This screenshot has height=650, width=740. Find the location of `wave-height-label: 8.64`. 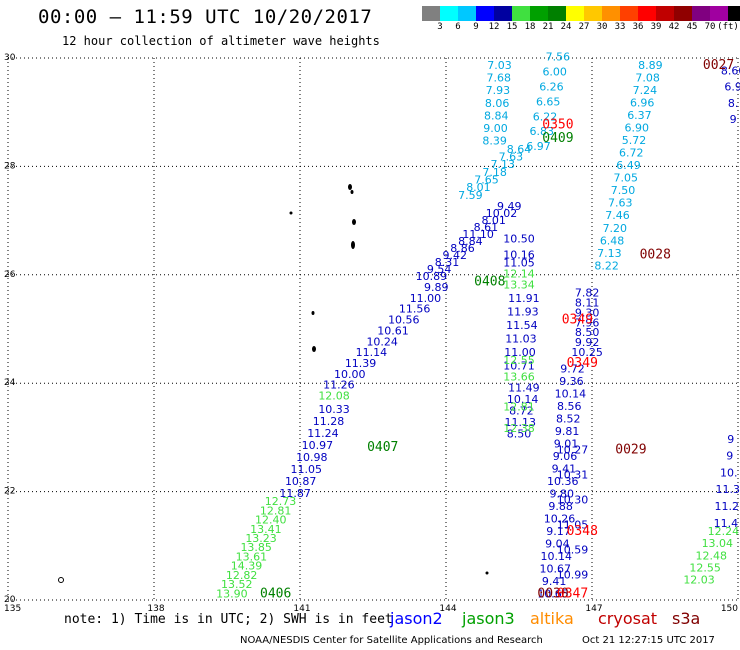

wave-height-label: 8.64 is located at coordinates (519, 149).